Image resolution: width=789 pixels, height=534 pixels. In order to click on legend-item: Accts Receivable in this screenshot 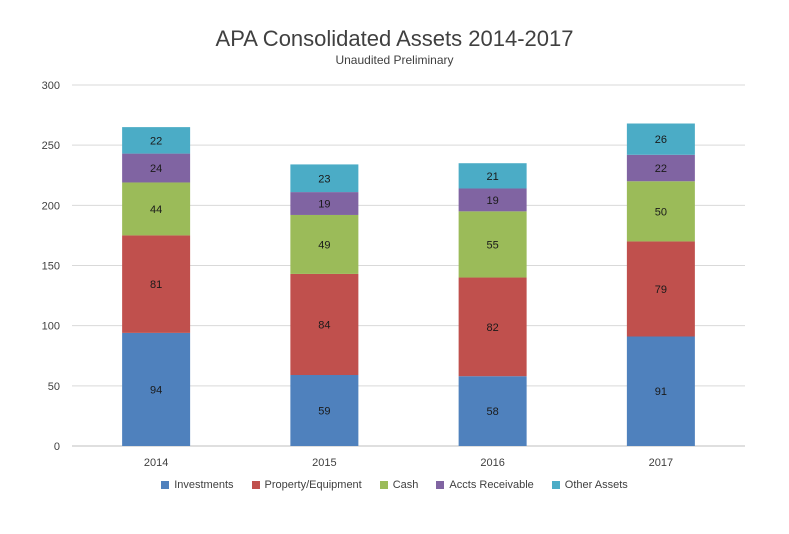, I will do `click(485, 485)`.